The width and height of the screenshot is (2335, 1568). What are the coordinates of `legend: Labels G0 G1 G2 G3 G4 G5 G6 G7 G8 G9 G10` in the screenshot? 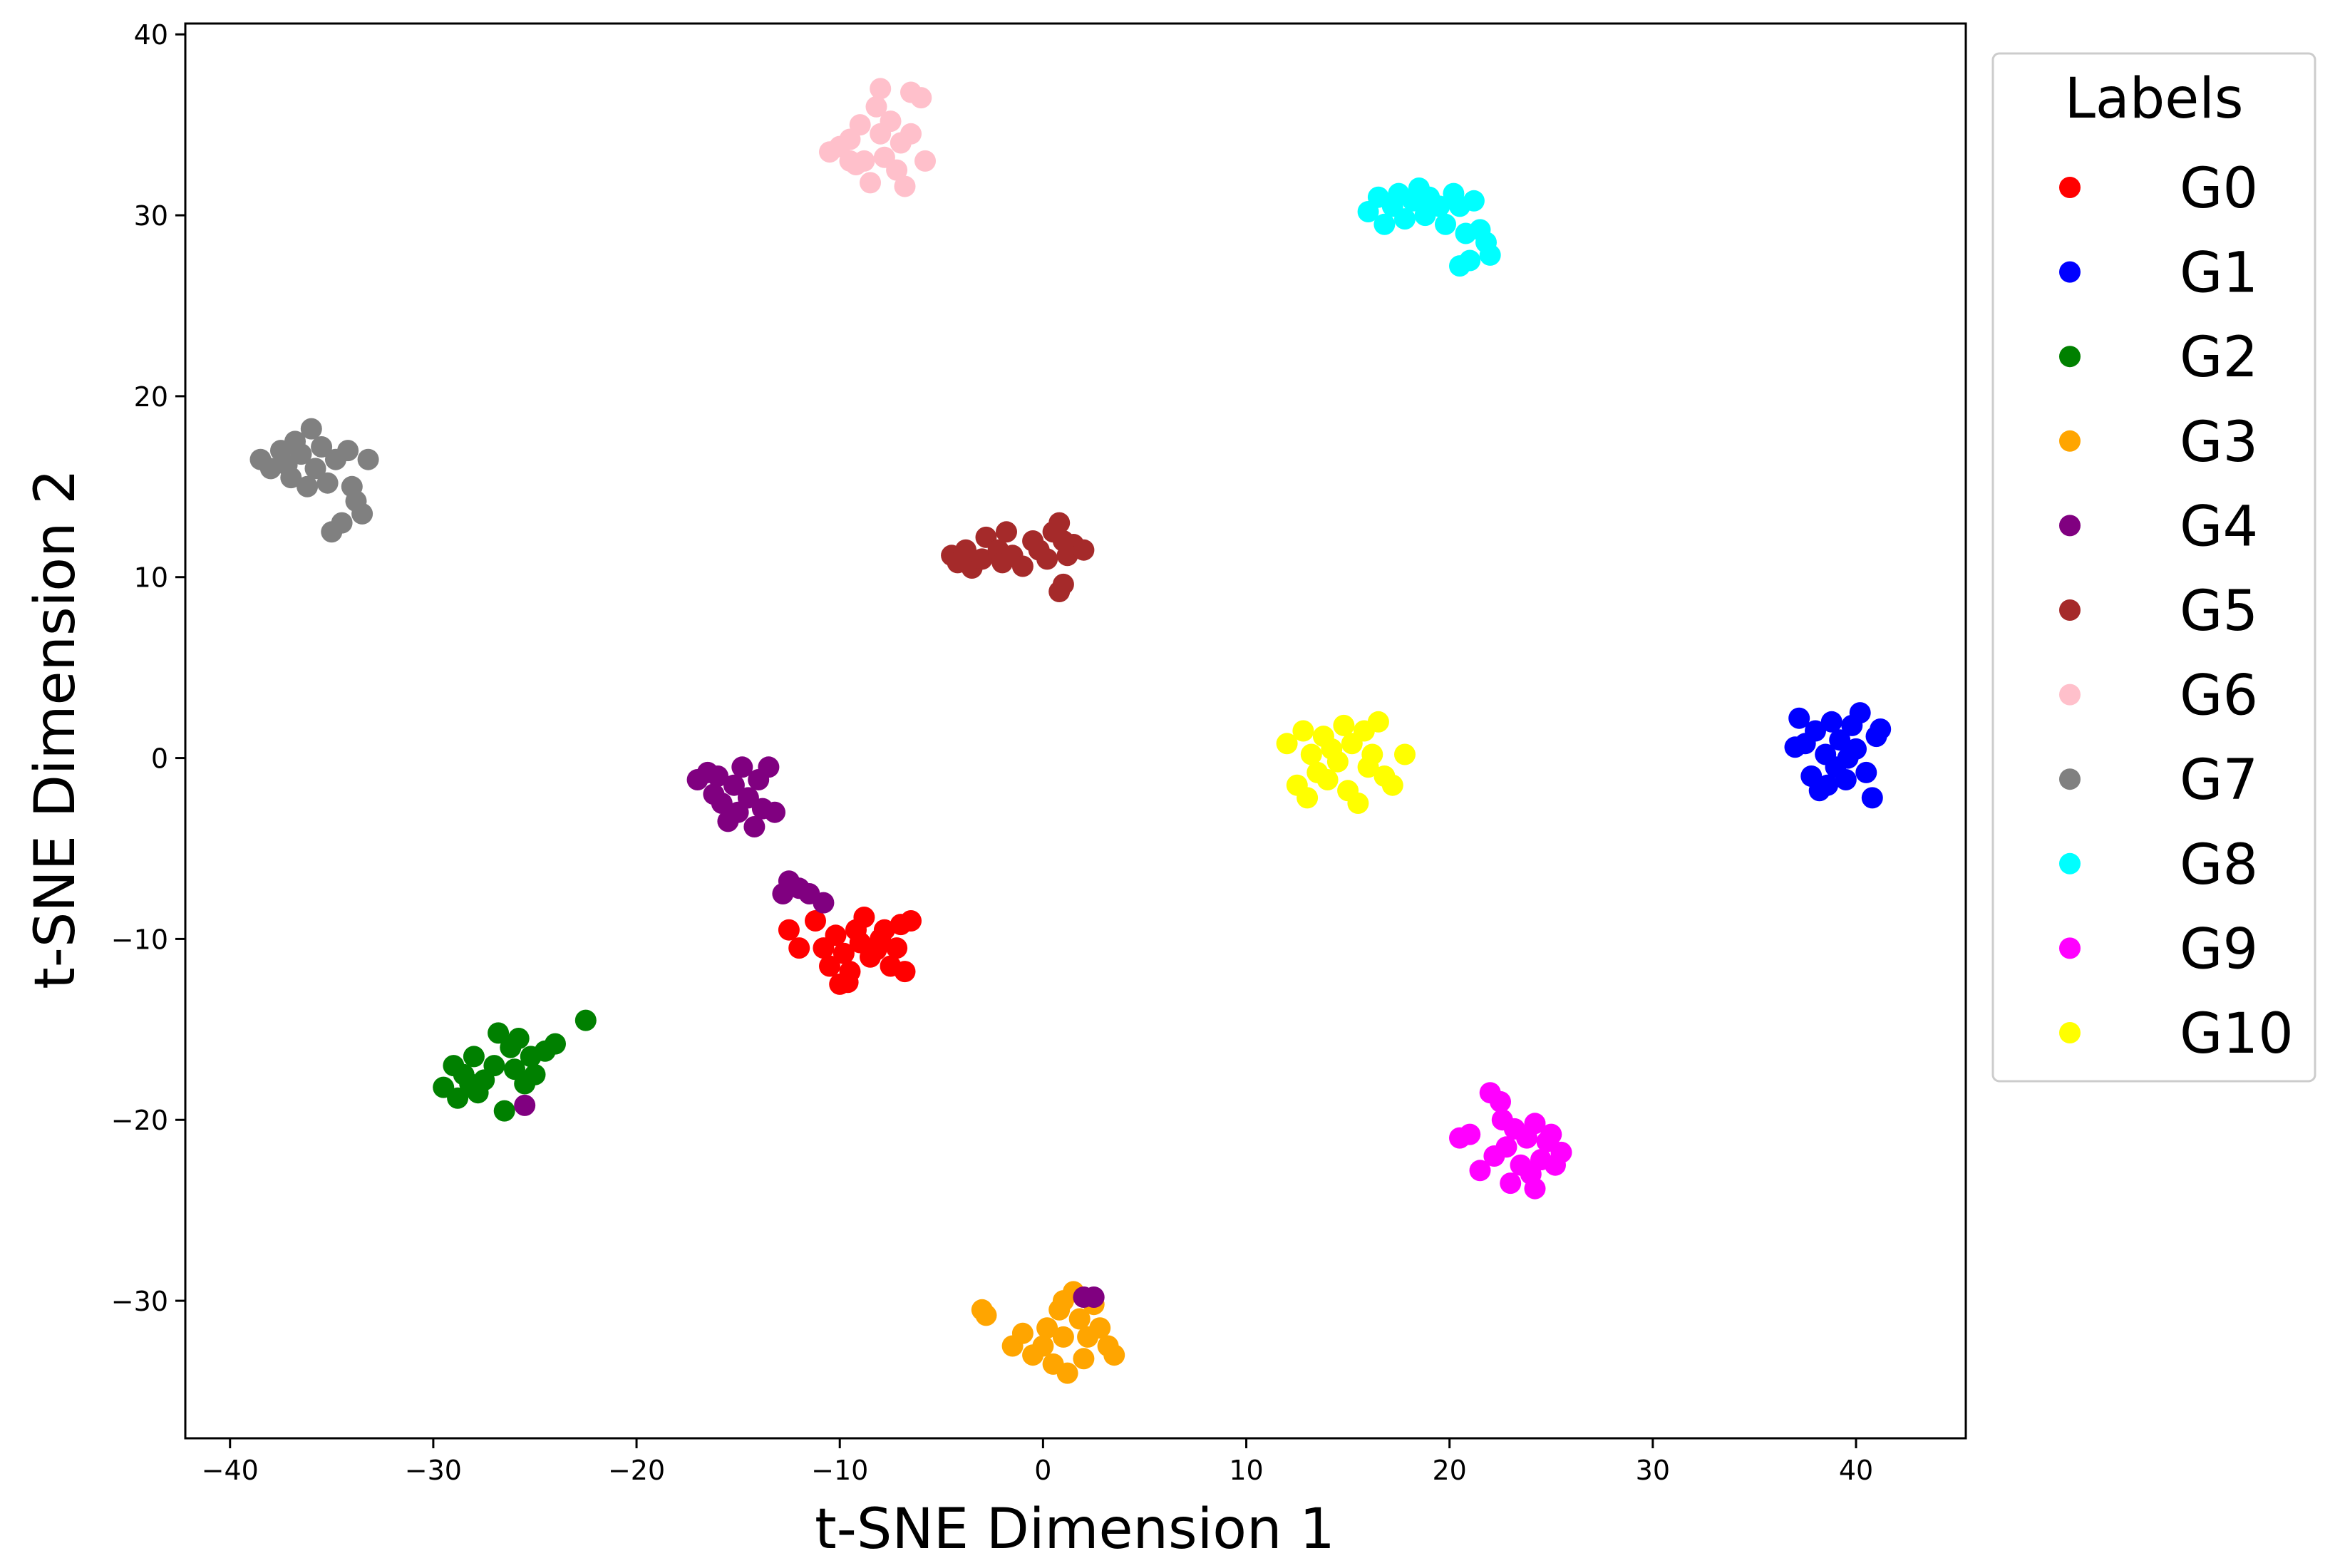 It's located at (2153, 568).